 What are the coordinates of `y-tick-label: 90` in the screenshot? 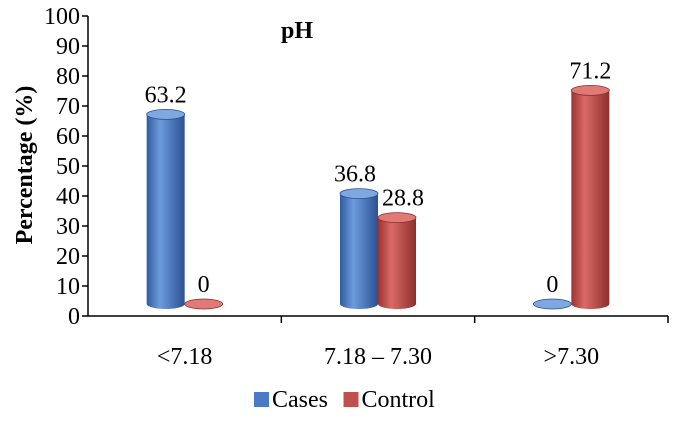 It's located at (68, 47).